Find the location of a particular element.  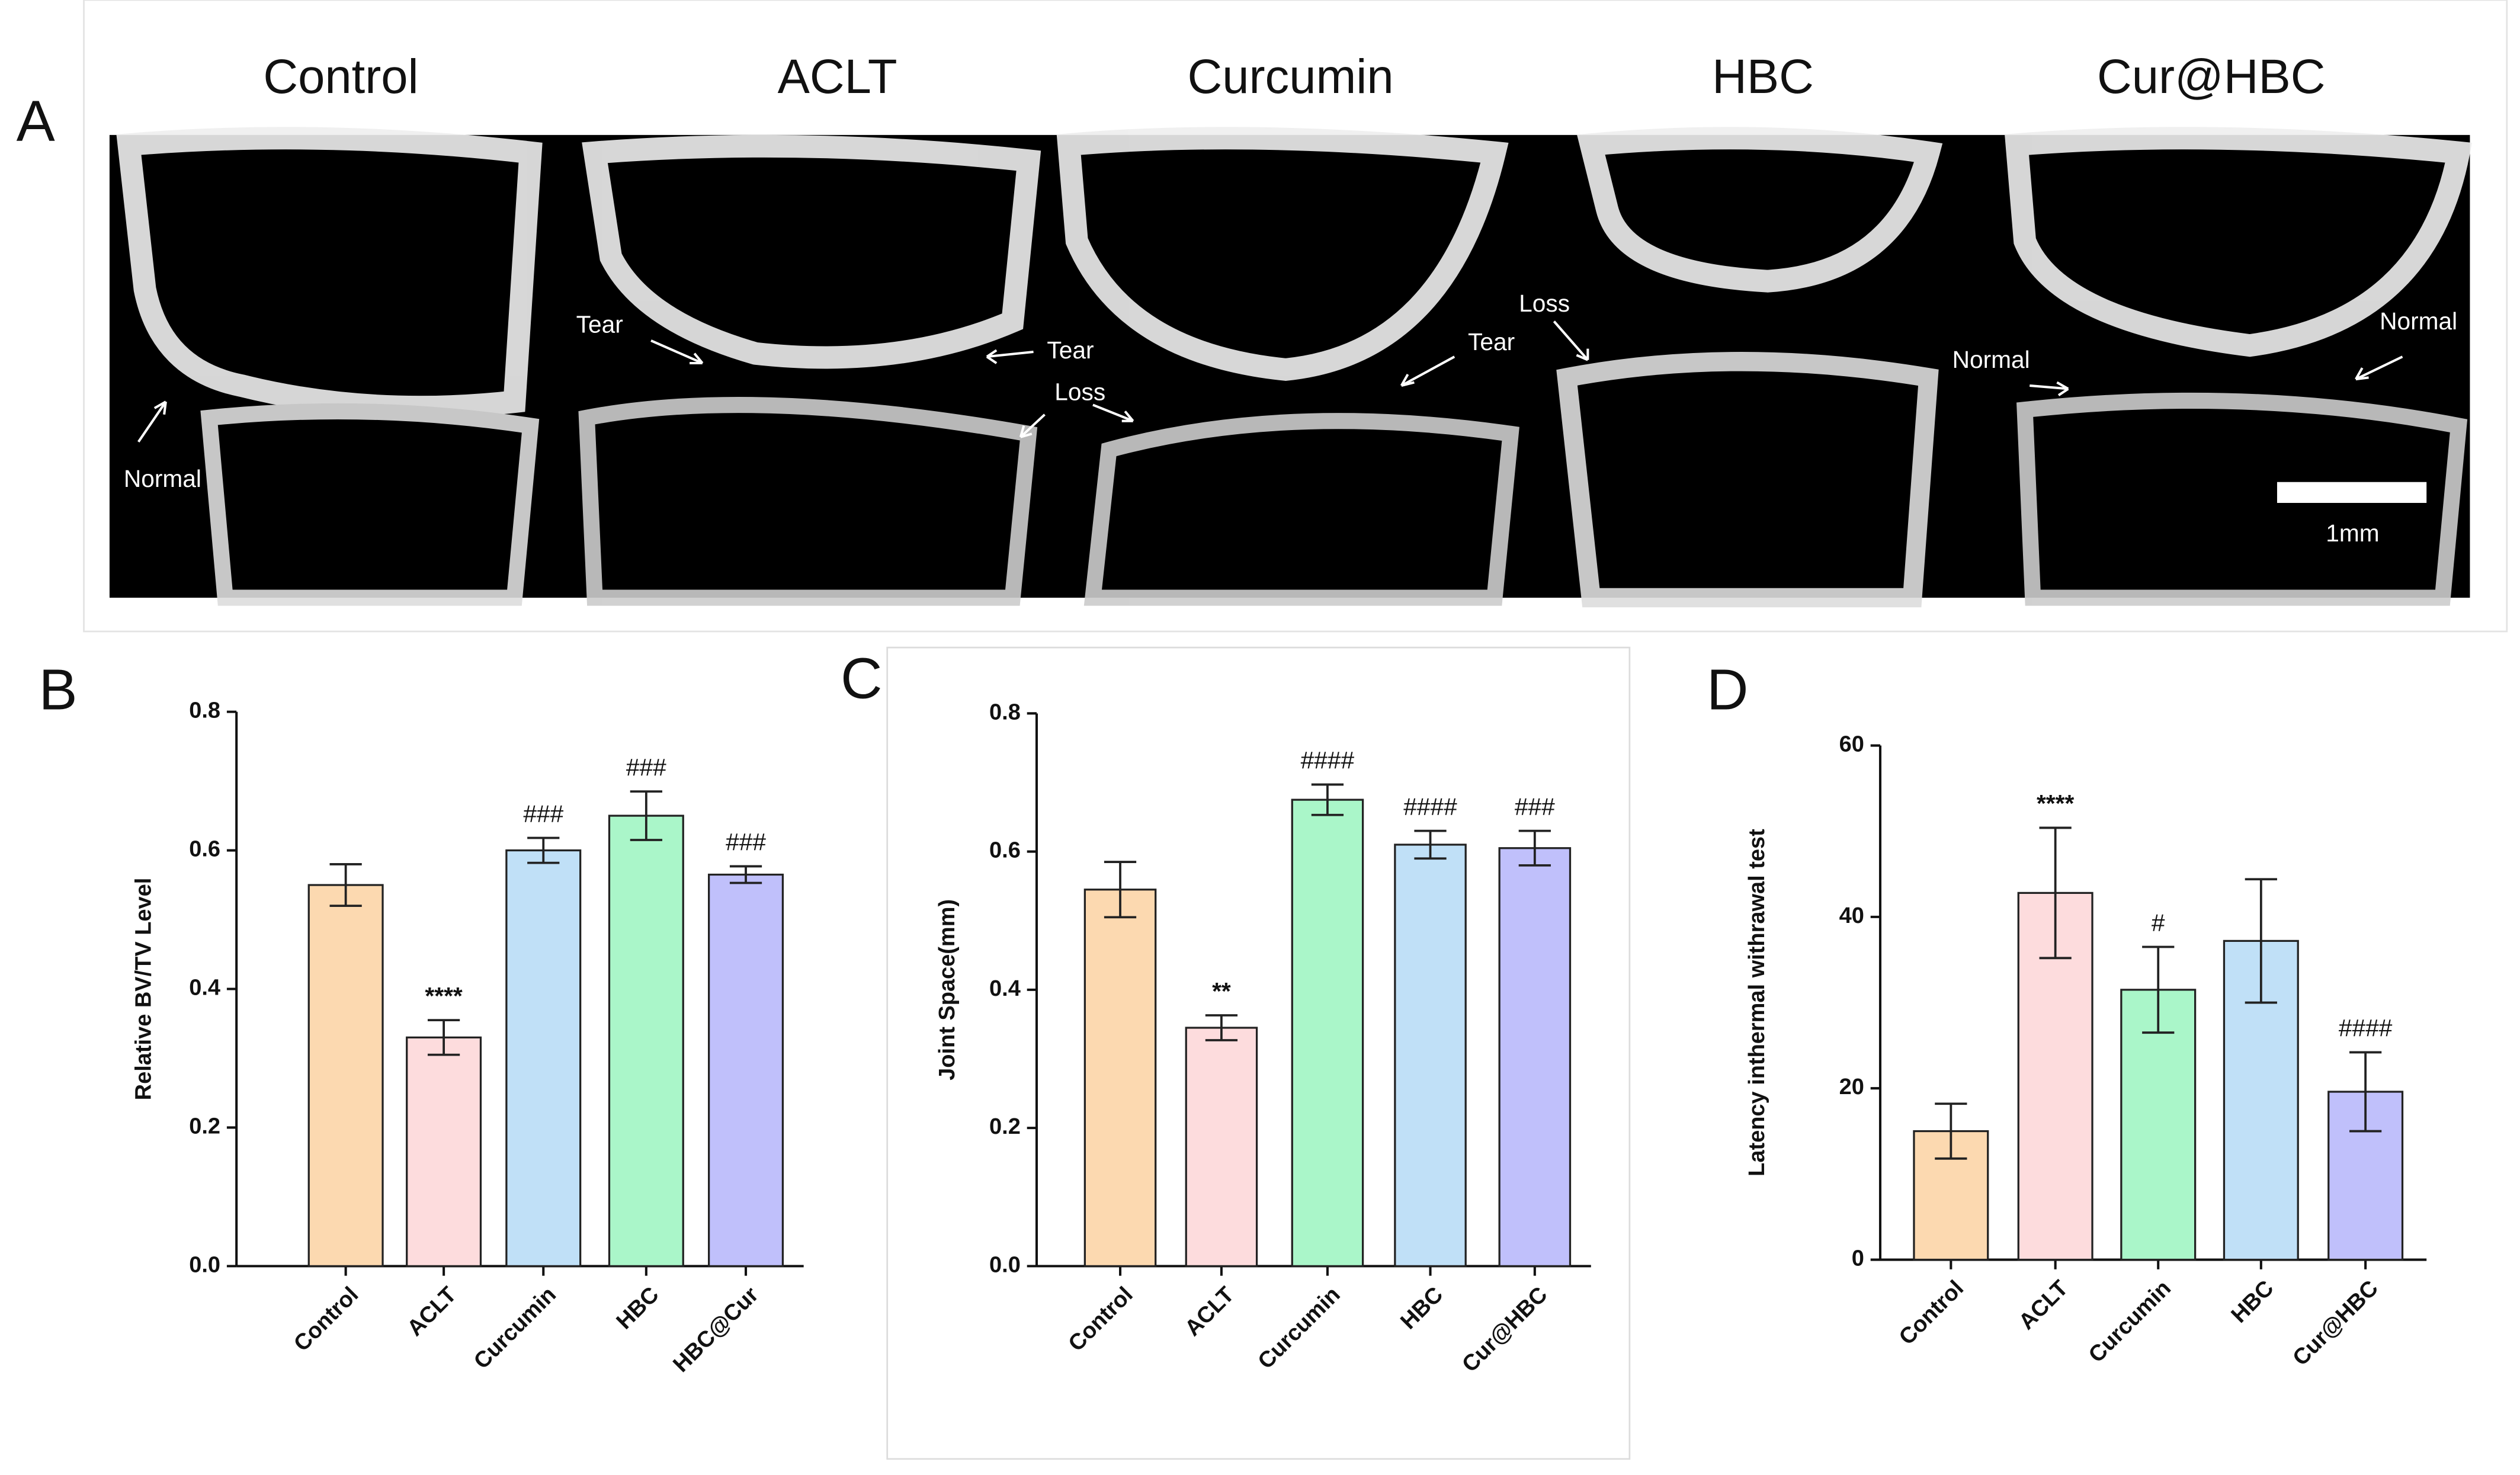

y-axis-label: Latency inthermal withrawal test is located at coordinates (1757, 1002).